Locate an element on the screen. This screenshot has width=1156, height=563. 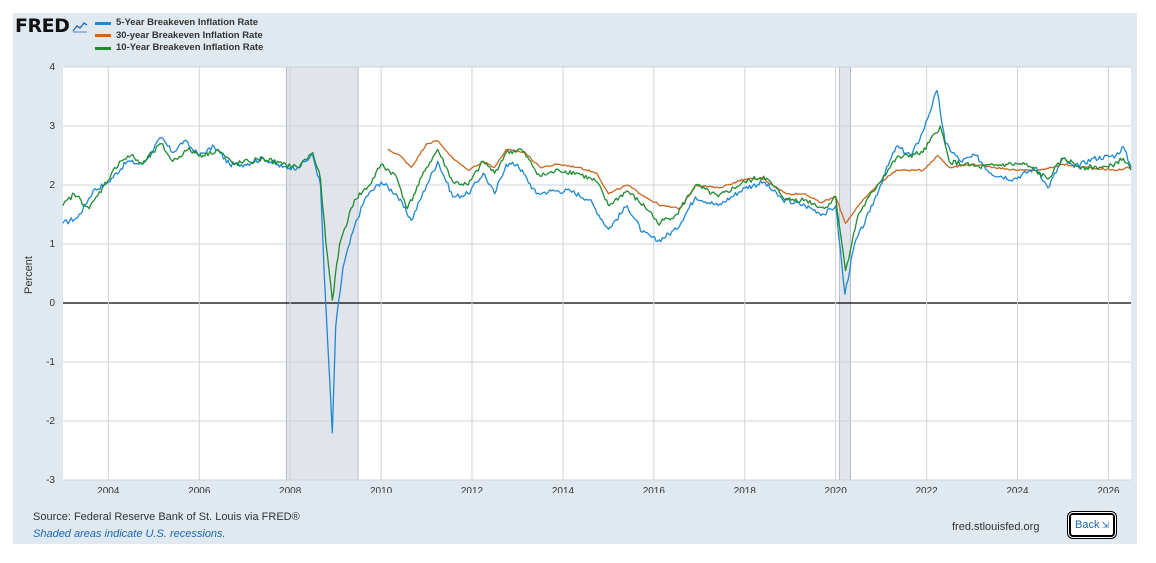
x-tick-label: 2004 is located at coordinates (108, 489).